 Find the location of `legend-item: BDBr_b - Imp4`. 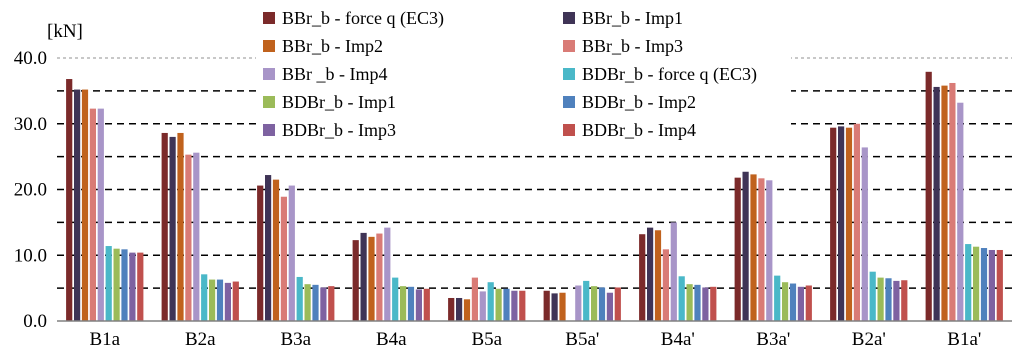

legend-item: BDBr_b - Imp4 is located at coordinates (629, 130).